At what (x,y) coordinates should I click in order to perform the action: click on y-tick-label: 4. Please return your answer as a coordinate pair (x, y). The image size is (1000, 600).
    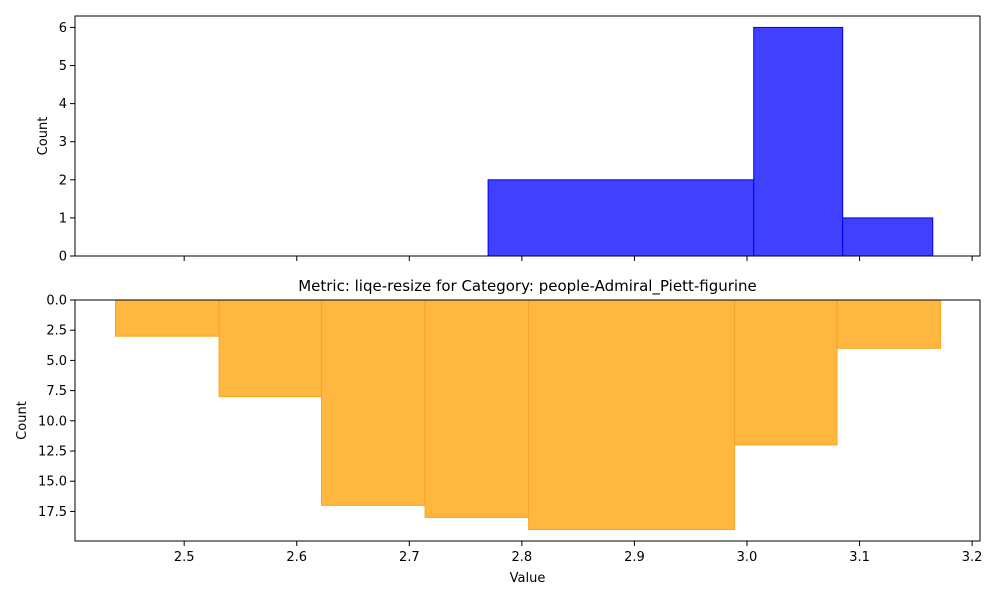
    Looking at the image, I should click on (63, 104).